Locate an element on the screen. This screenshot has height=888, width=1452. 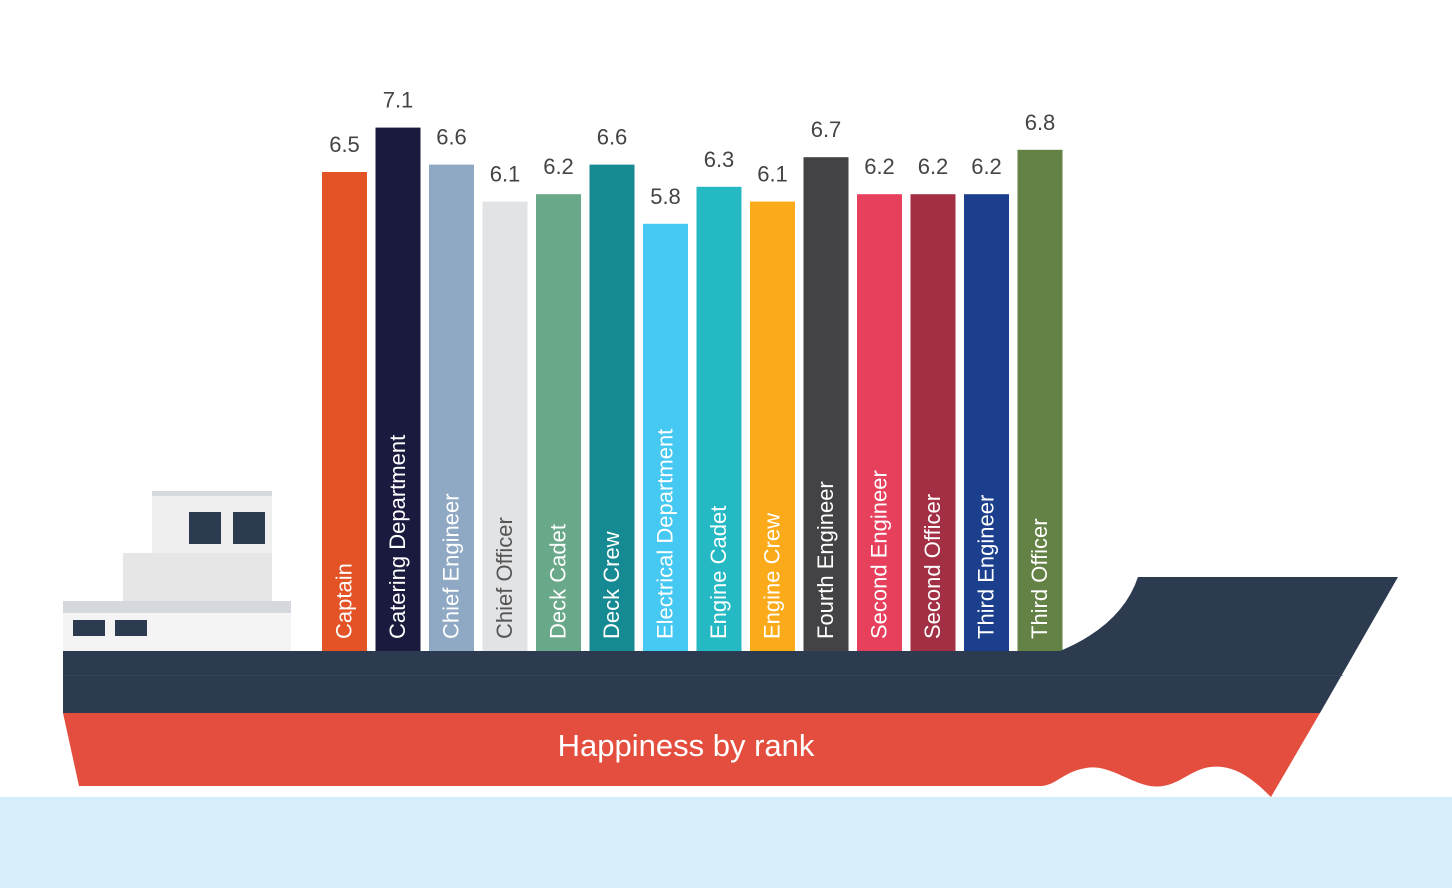
category-label: Deck Crew is located at coordinates (611, 585).